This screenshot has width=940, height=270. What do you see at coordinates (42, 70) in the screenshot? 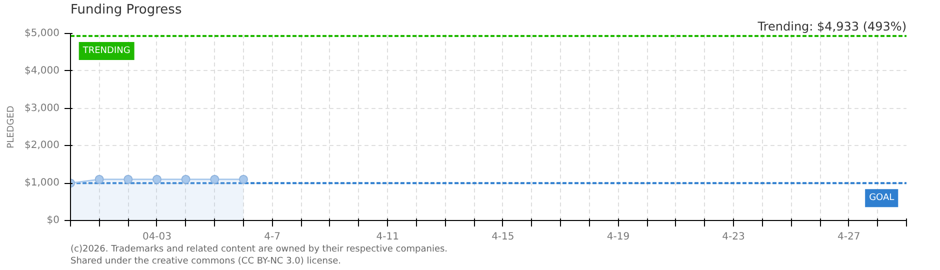
I see `y-tick-label: $4,000` at bounding box center [42, 70].